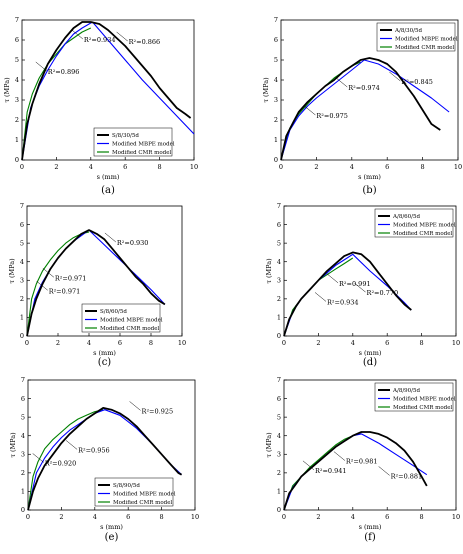 The width and height of the screenshot is (463, 554). Describe the element at coordinates (133, 243) in the screenshot. I see `r-squared-annotation: R²=0.930` at that location.